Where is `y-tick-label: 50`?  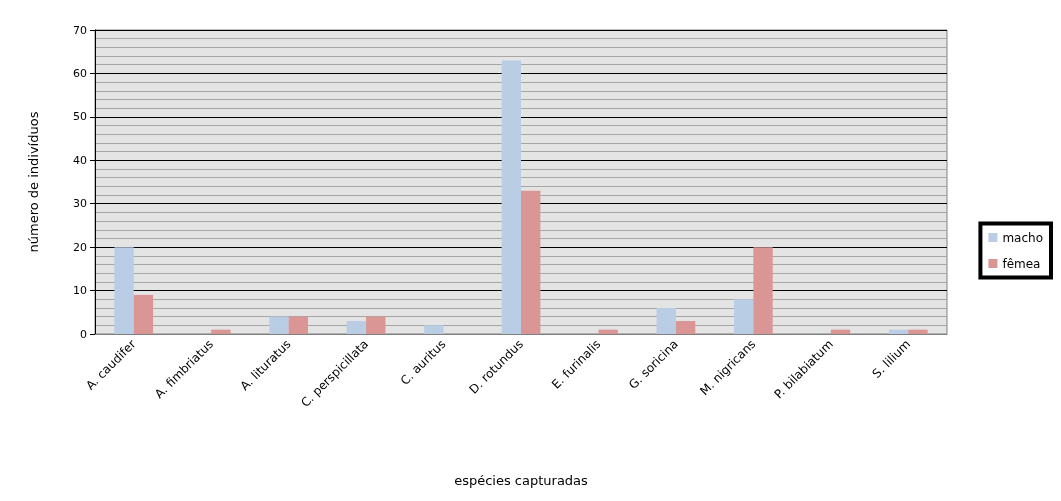 y-tick-label: 50 is located at coordinates (80, 117).